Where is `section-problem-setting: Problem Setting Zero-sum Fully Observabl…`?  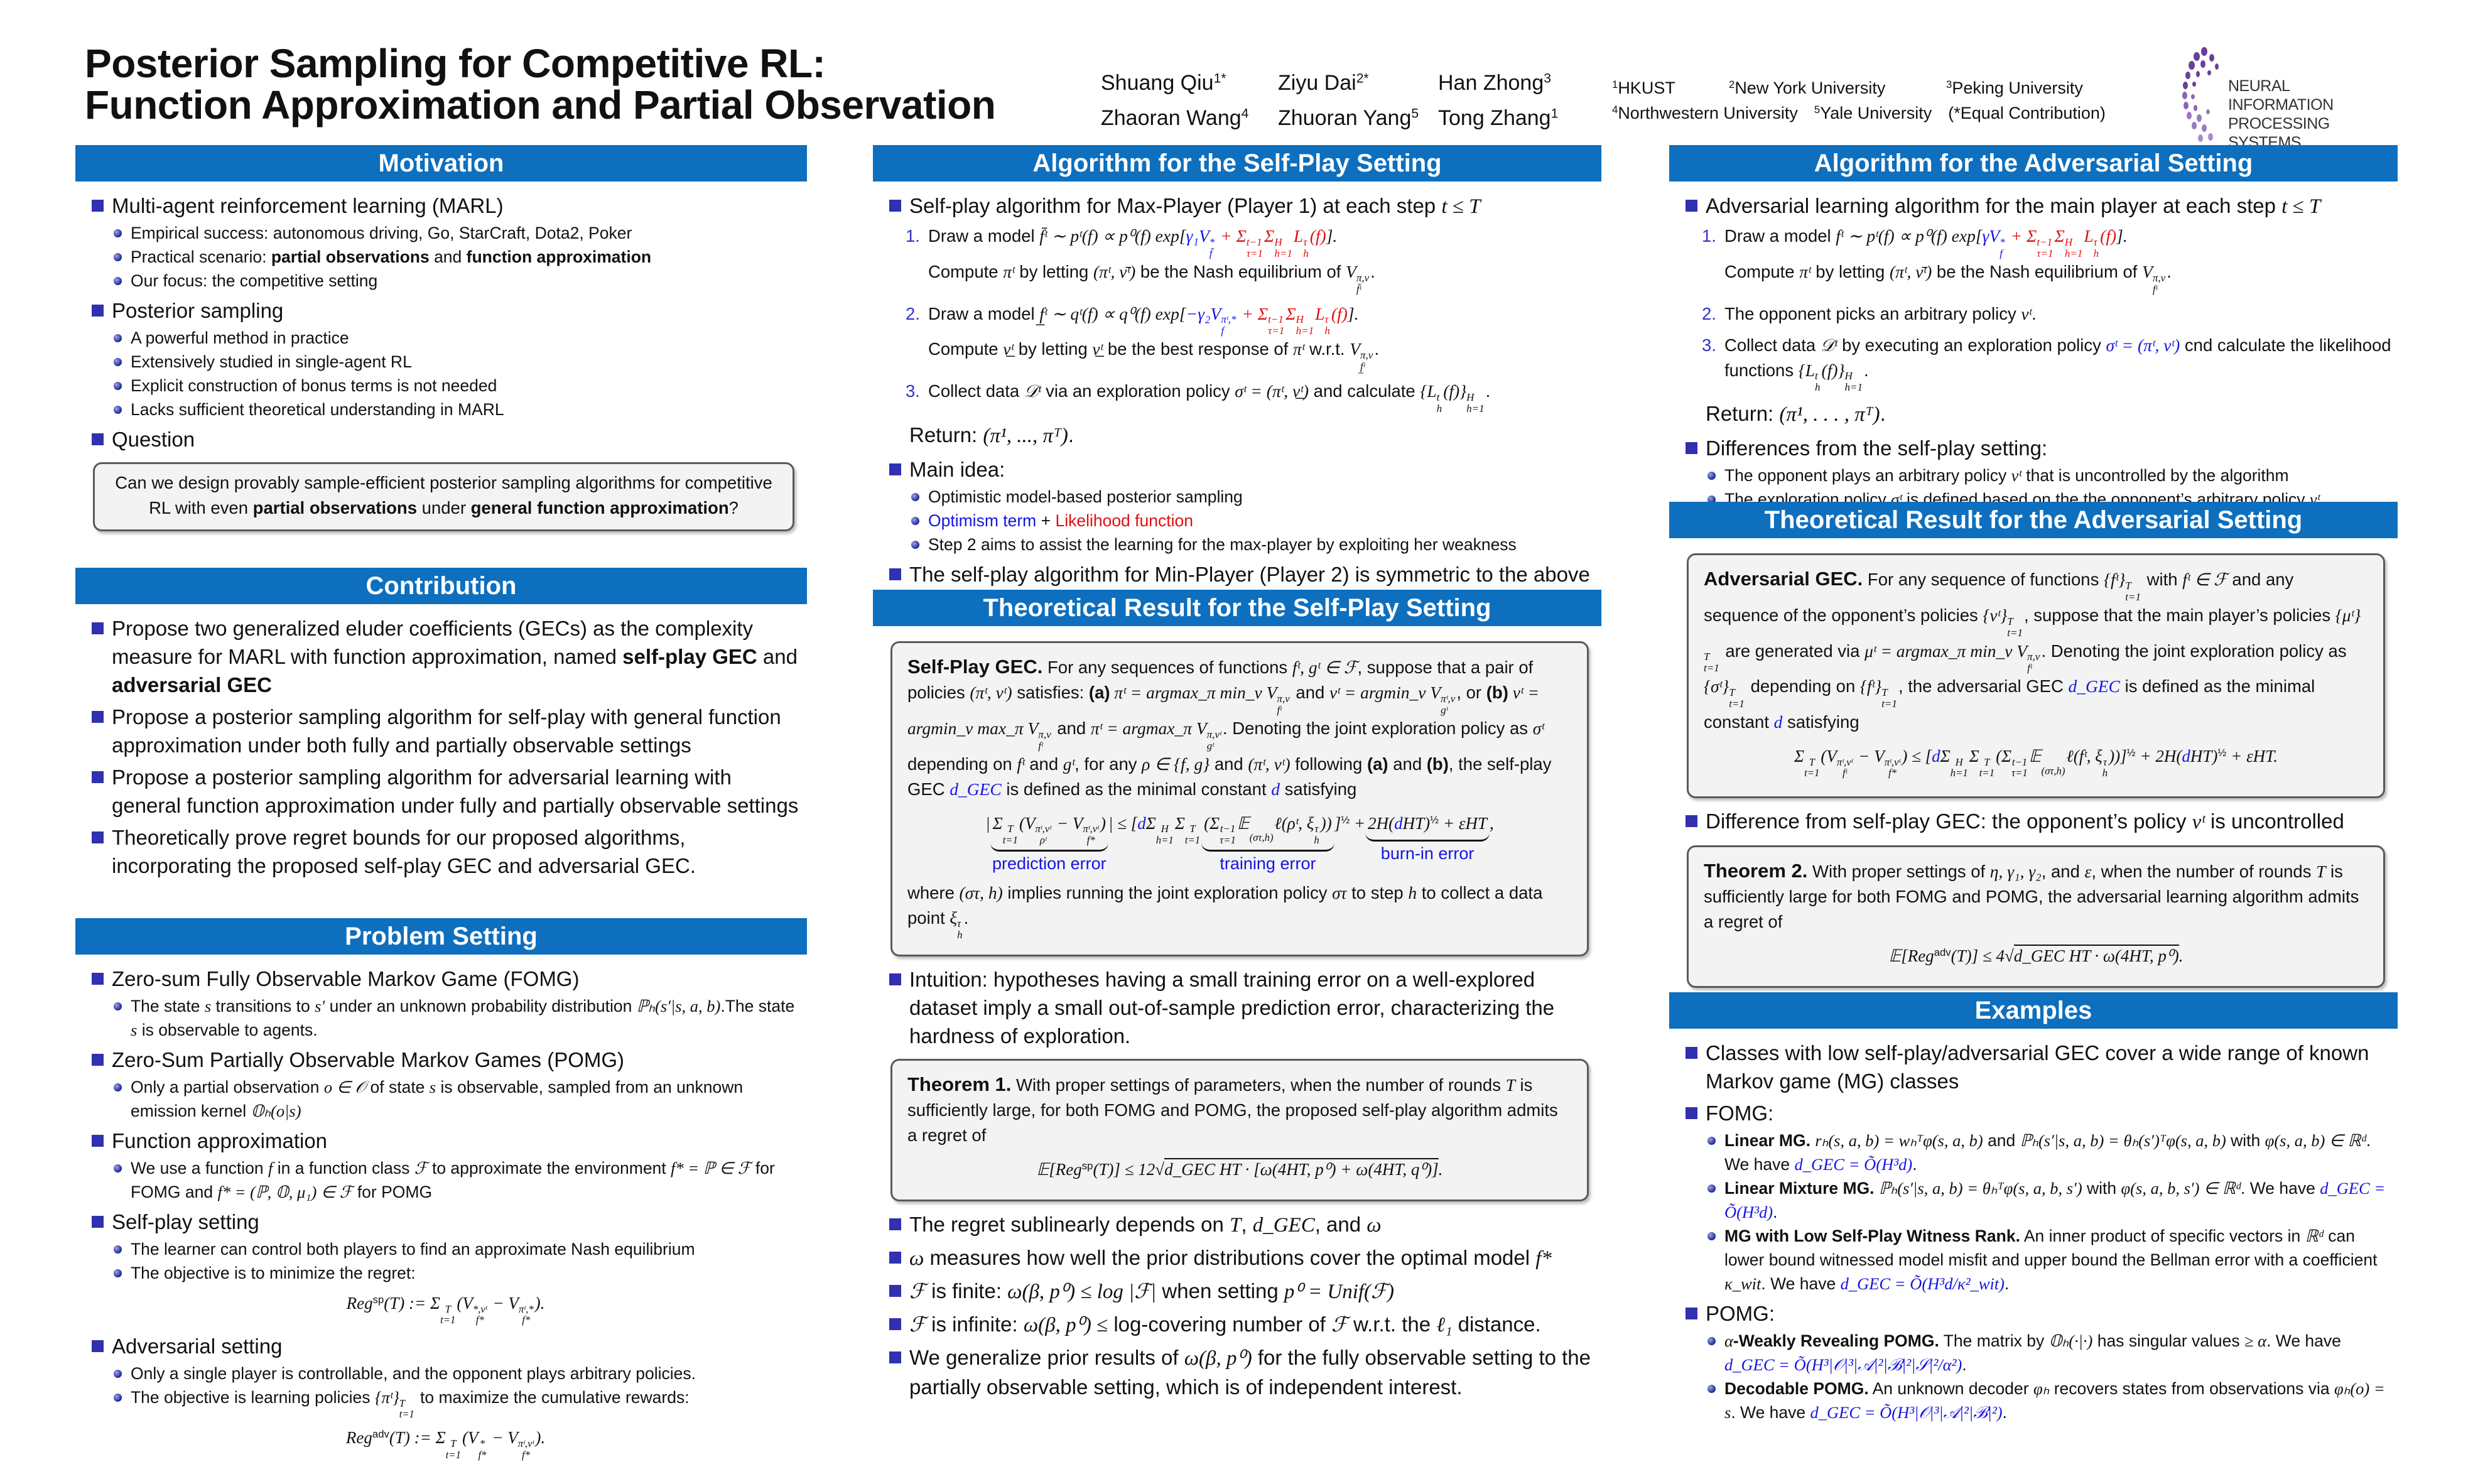 section-problem-setting: Problem Setting Zero-sum Fully Observabl… is located at coordinates (441, 1192).